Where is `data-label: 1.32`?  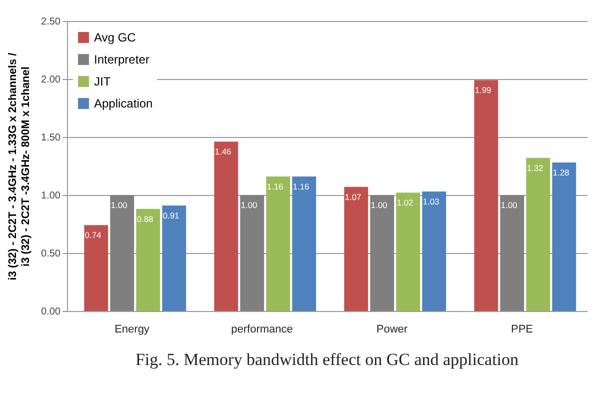 data-label: 1.32 is located at coordinates (535, 167).